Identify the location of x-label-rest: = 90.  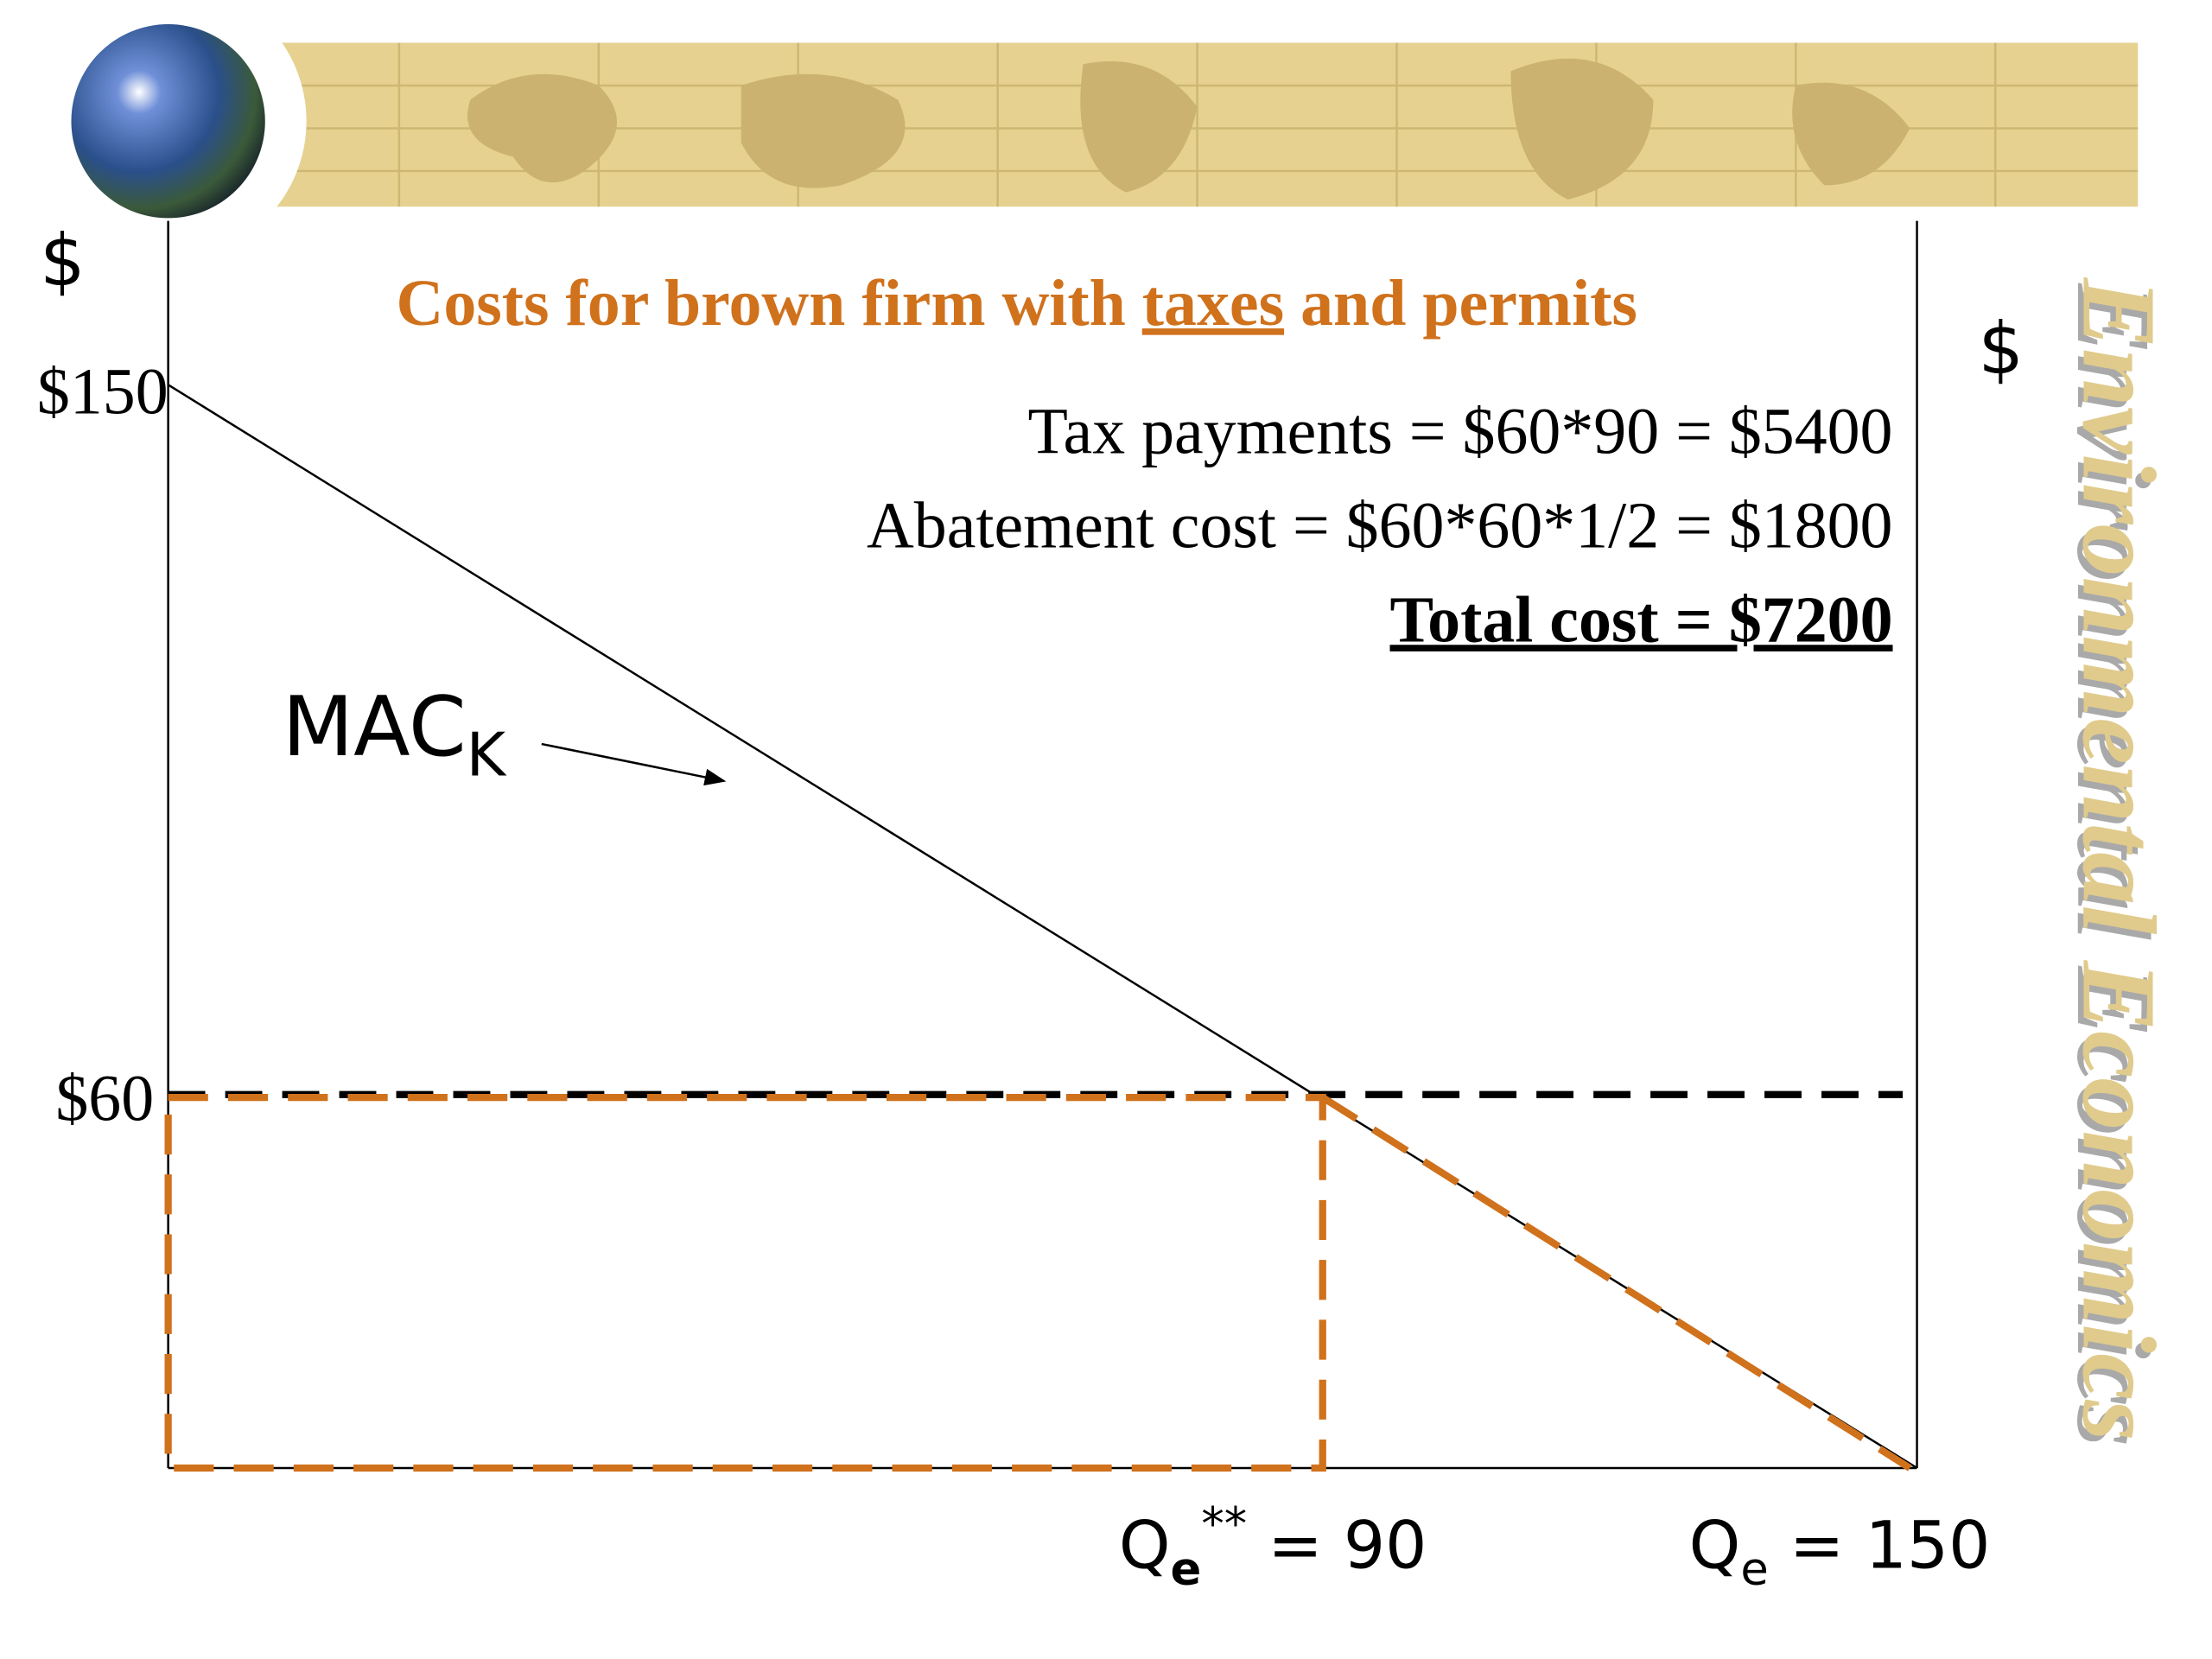
(1337, 1545).